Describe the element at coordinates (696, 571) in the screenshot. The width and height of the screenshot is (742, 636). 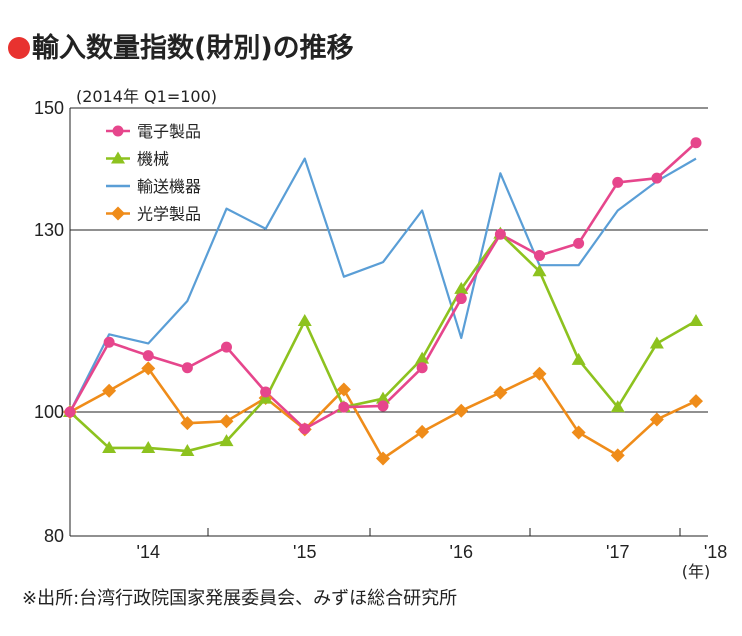
I see `x-axis-end-label: (年)` at that location.